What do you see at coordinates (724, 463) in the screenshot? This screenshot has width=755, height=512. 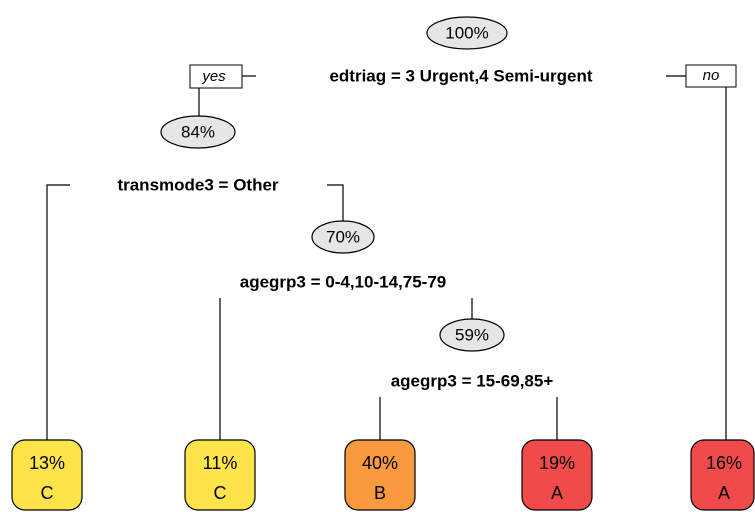 I see `leaf-percent: 16%` at bounding box center [724, 463].